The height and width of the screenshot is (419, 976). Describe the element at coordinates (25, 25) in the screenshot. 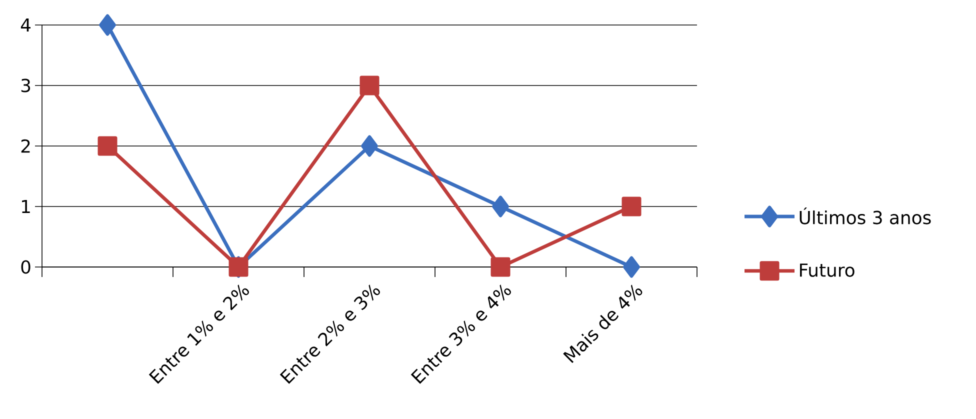

I see `y-tick-label: 4` at that location.